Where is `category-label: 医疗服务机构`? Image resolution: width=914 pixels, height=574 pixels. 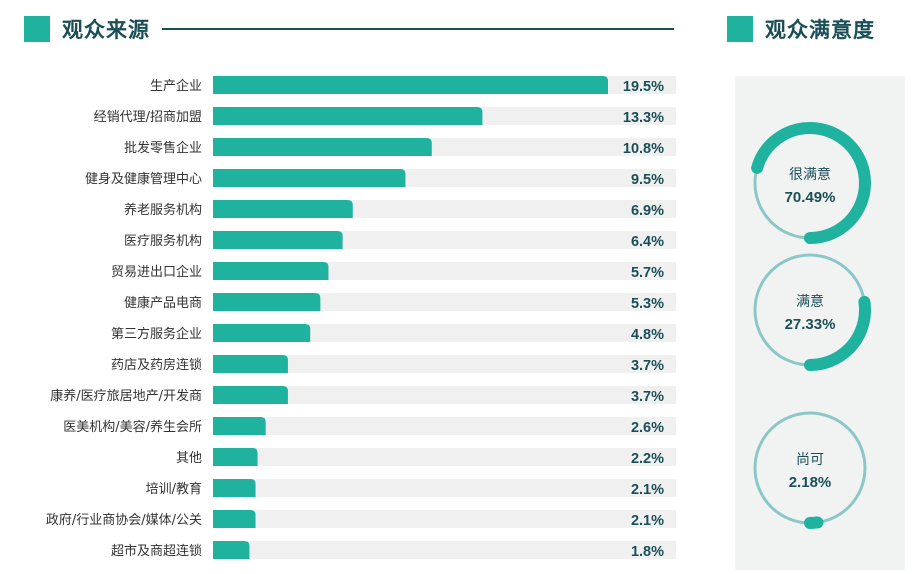 category-label: 医疗服务机构 is located at coordinates (163, 241).